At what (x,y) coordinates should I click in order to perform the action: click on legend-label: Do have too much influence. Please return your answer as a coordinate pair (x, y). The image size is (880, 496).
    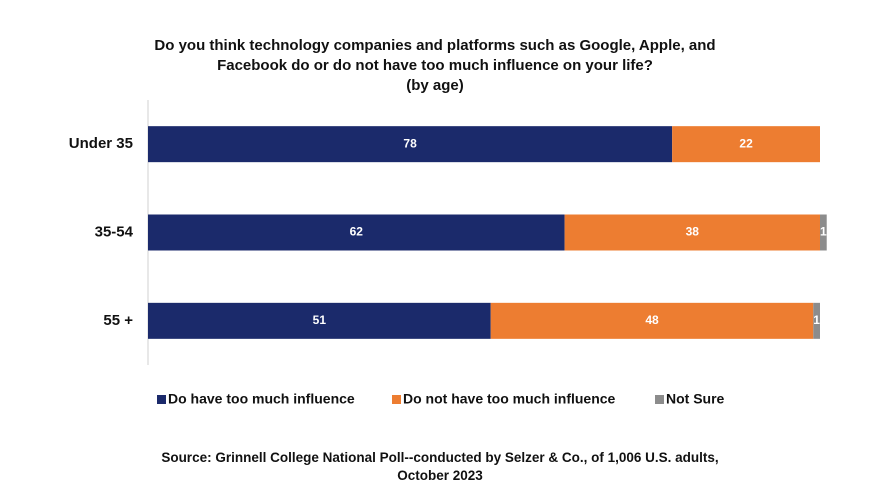
    Looking at the image, I should click on (261, 399).